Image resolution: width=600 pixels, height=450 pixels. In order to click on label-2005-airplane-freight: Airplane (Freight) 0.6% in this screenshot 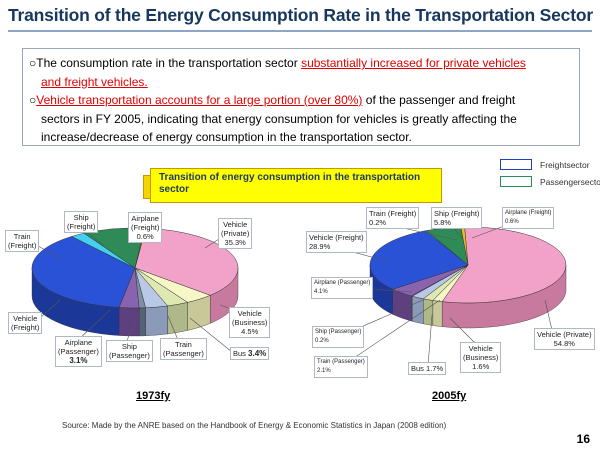, I will do `click(528, 218)`.